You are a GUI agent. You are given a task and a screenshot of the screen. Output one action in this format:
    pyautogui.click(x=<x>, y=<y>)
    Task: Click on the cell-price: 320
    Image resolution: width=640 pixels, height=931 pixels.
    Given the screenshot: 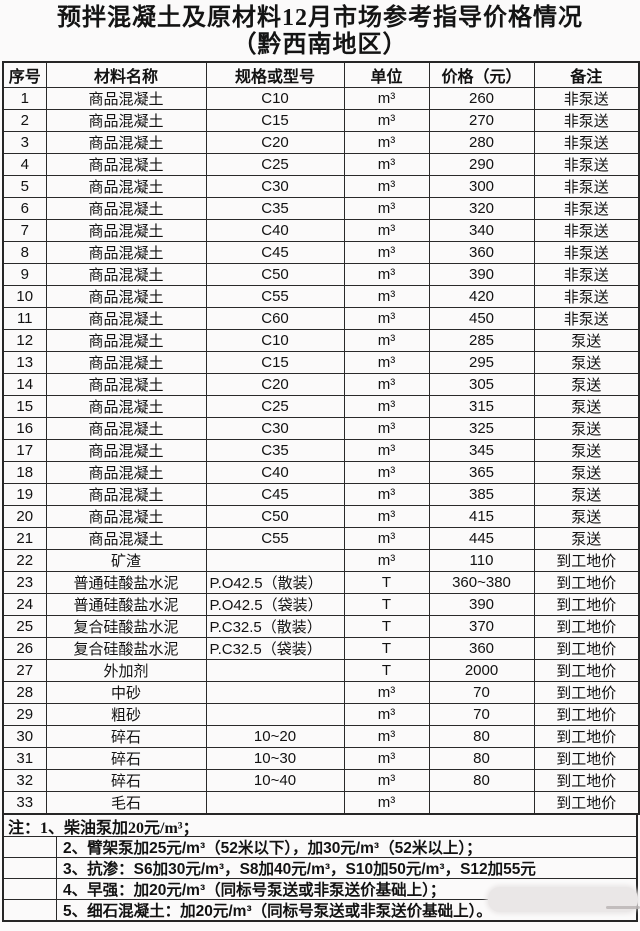 What is the action you would take?
    pyautogui.click(x=481, y=208)
    